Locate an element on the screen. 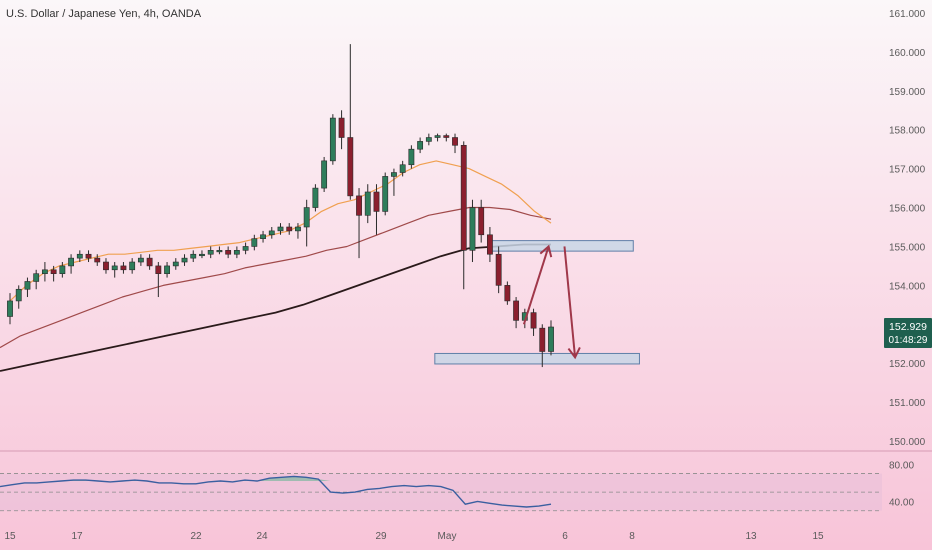  time-tick-label: 22 is located at coordinates (196, 536).